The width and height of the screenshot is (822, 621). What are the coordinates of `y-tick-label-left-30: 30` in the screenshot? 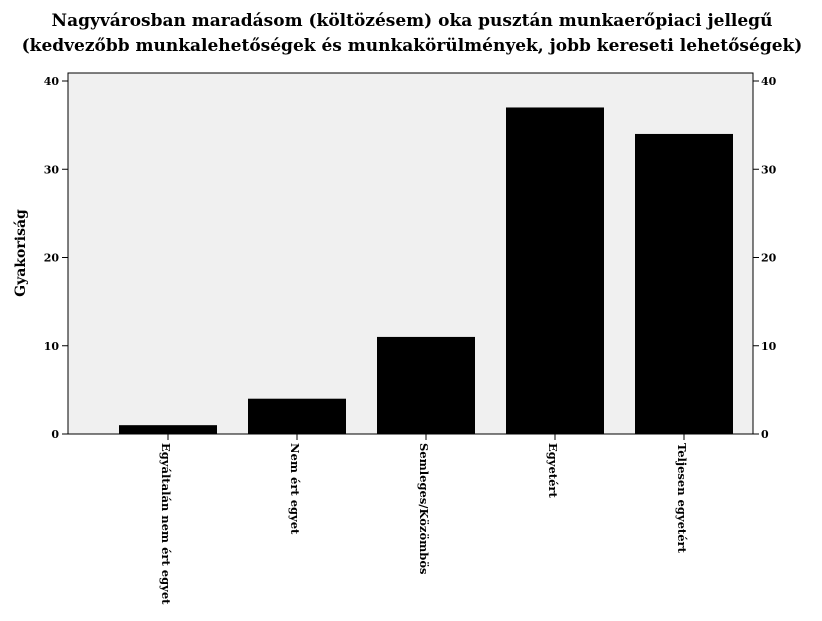 It's located at (52, 169).